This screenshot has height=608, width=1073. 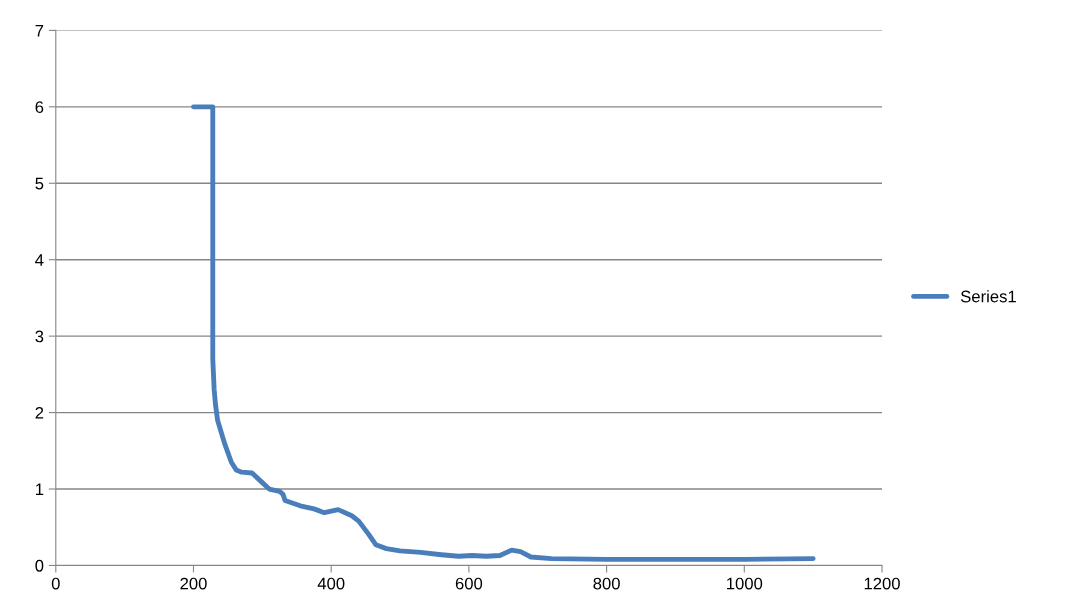 What do you see at coordinates (39, 565) in the screenshot?
I see `y-tick-label: 0` at bounding box center [39, 565].